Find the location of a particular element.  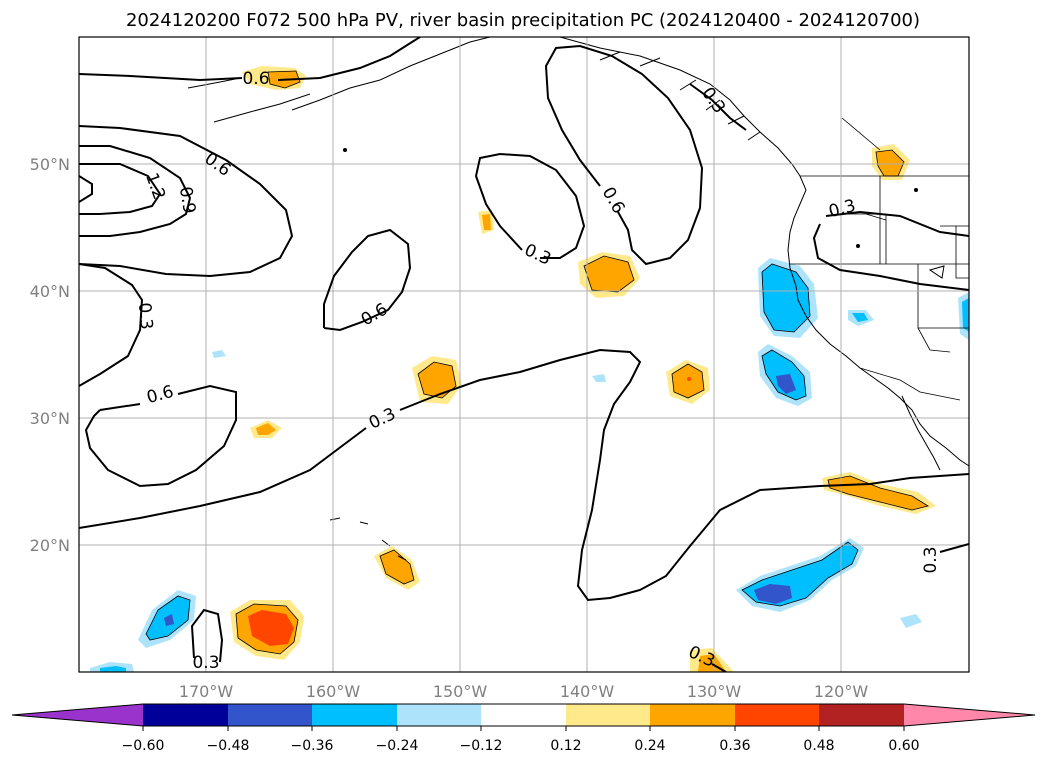

pv-contour-0.3-coast is located at coordinates (718, 107).